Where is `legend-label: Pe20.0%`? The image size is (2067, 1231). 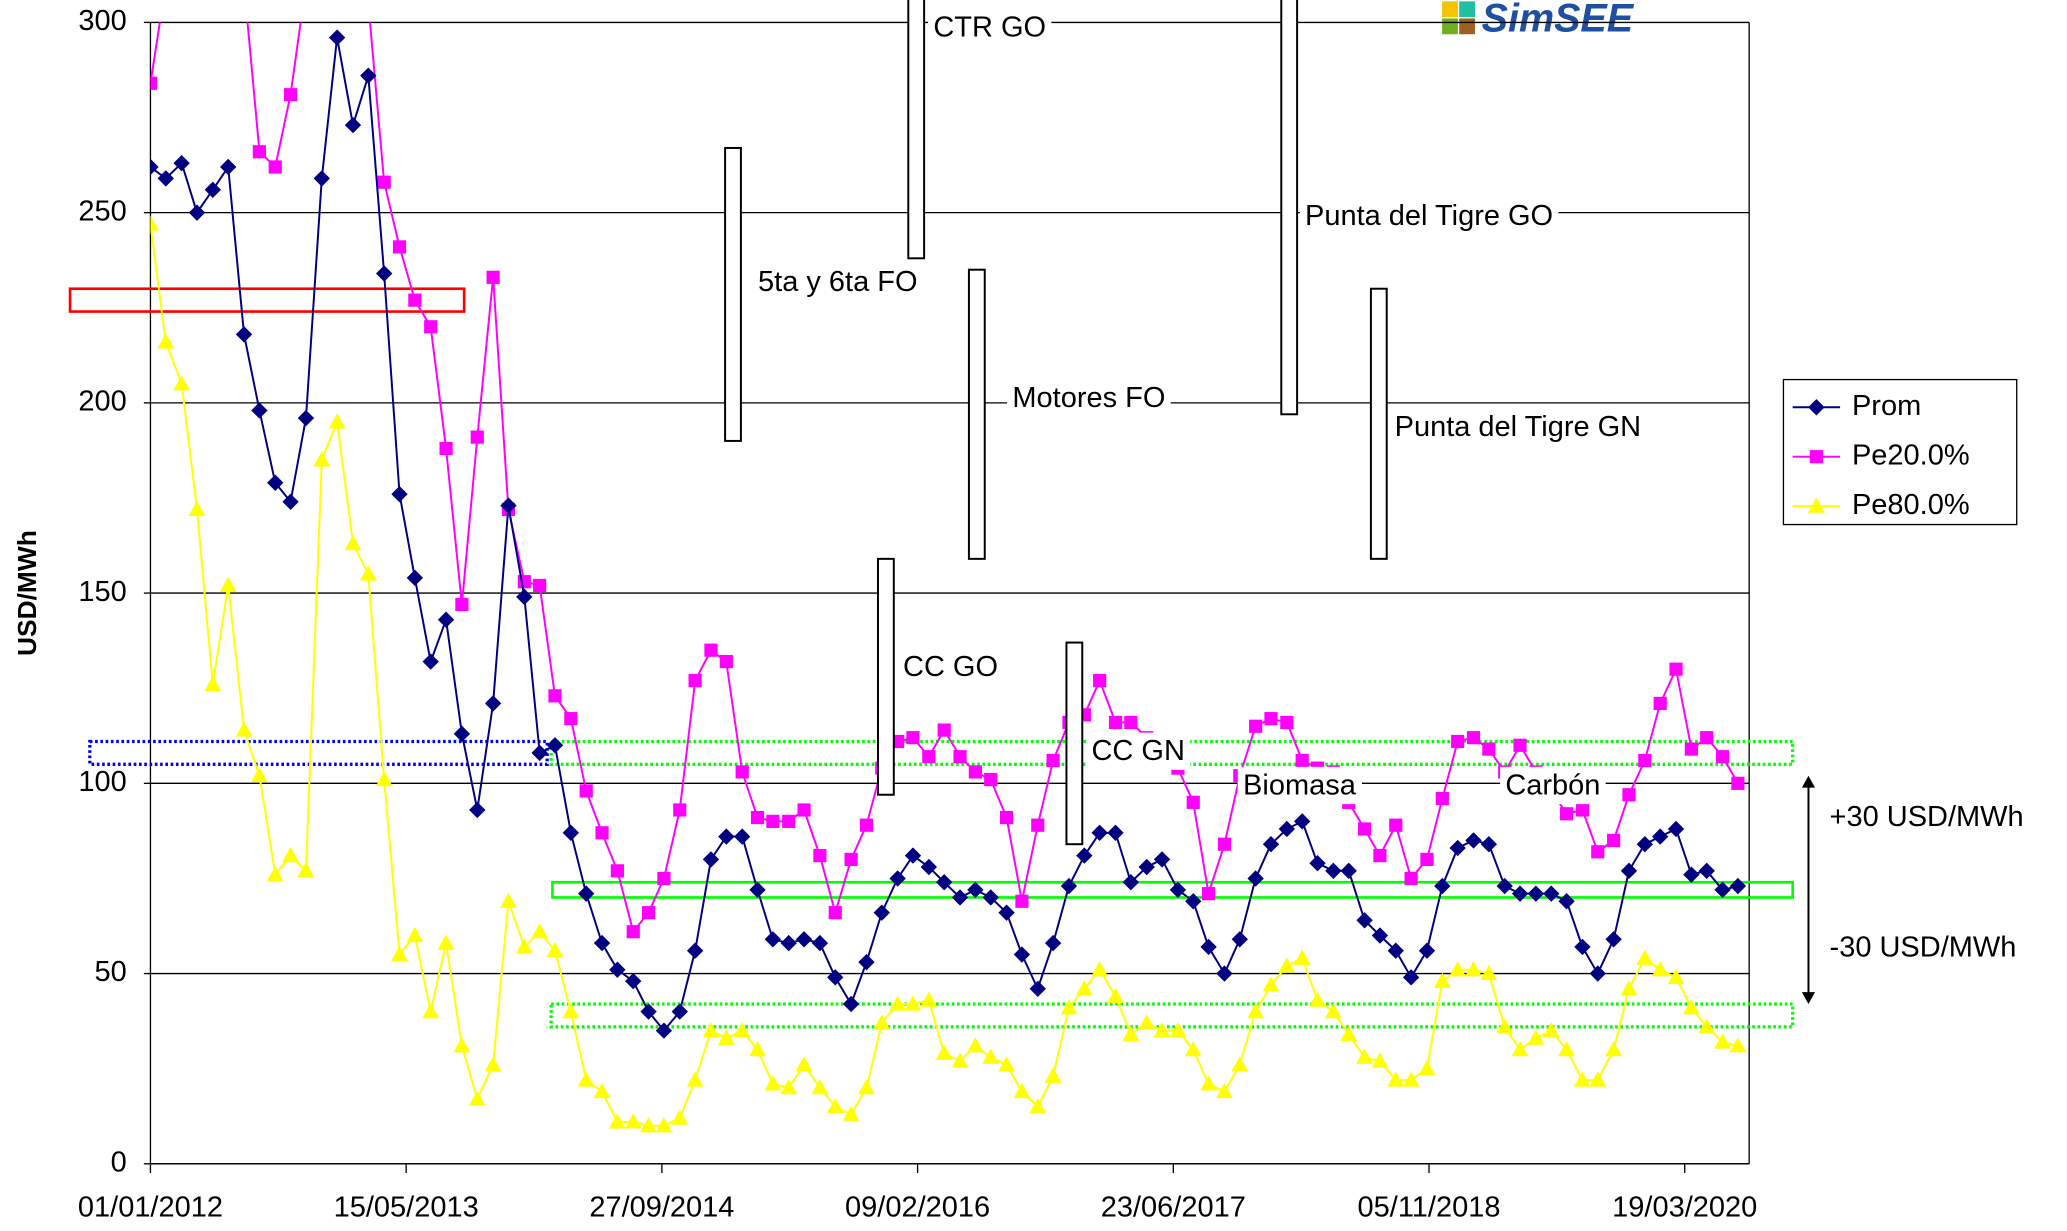
legend-label: Pe20.0% is located at coordinates (1911, 455).